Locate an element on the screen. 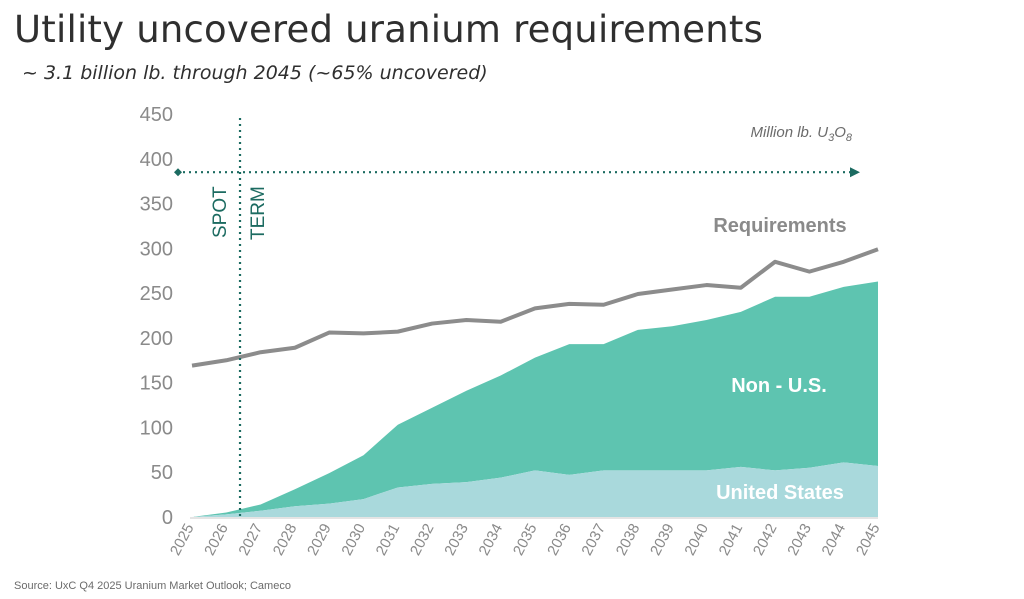 The width and height of the screenshot is (1024, 599). y-tick-label: 100 is located at coordinates (156, 428).